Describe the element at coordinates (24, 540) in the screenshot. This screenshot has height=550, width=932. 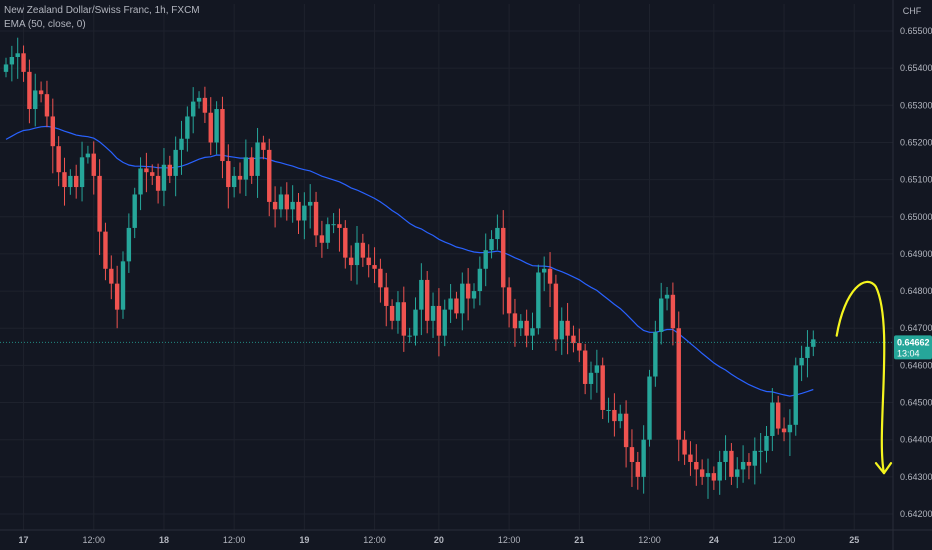
I see `time-tick-label: 17` at that location.